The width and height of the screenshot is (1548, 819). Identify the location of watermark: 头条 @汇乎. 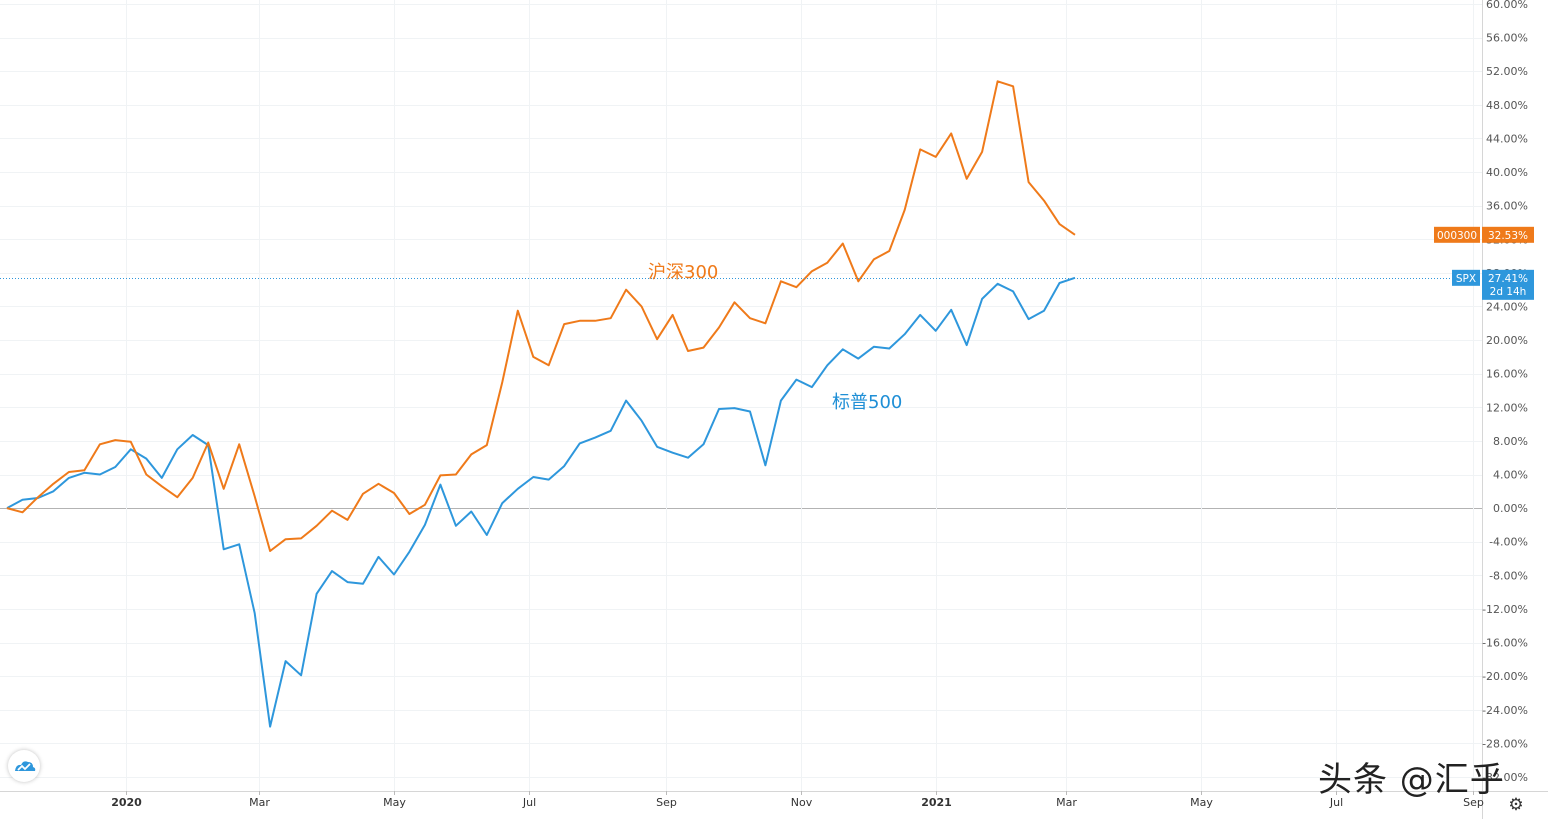
(1411, 780).